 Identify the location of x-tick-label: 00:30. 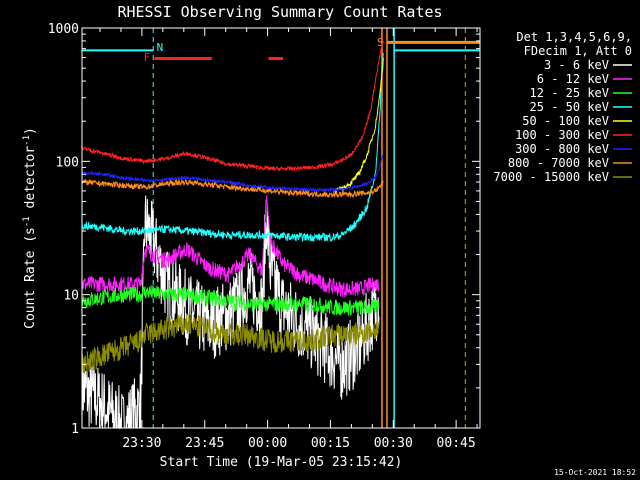
(393, 443).